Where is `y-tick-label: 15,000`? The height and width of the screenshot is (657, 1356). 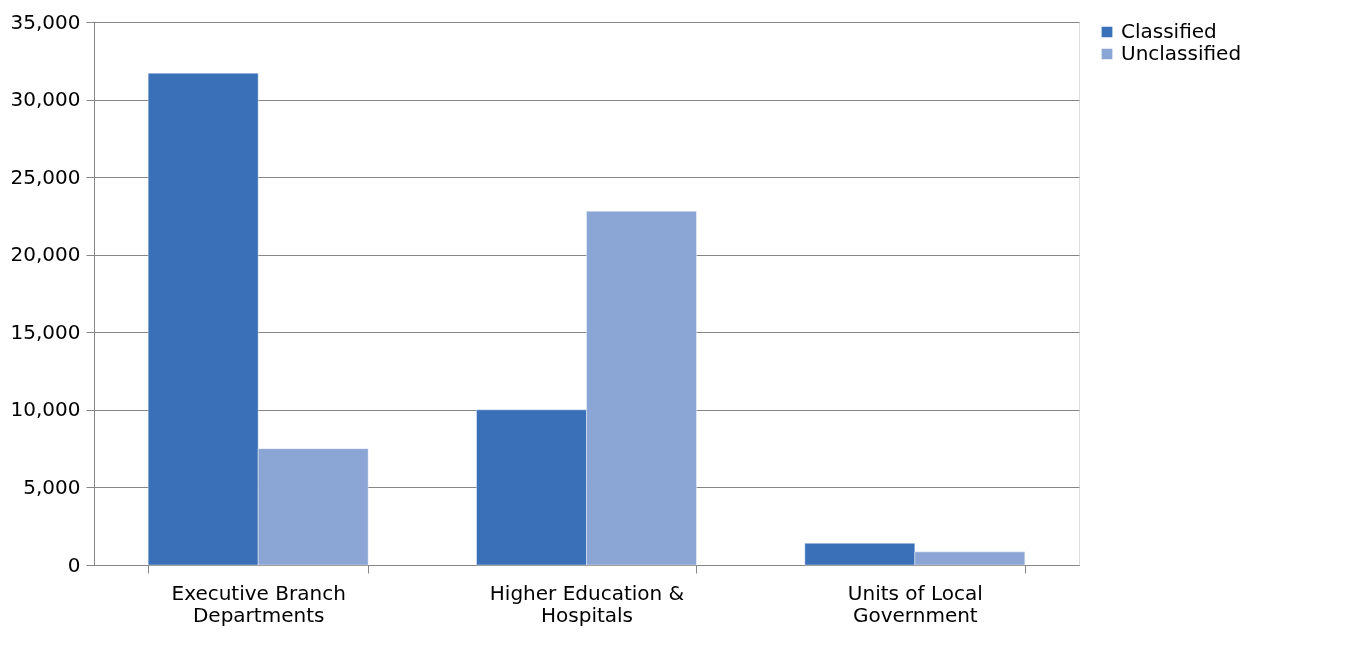
y-tick-label: 15,000 is located at coordinates (45, 331).